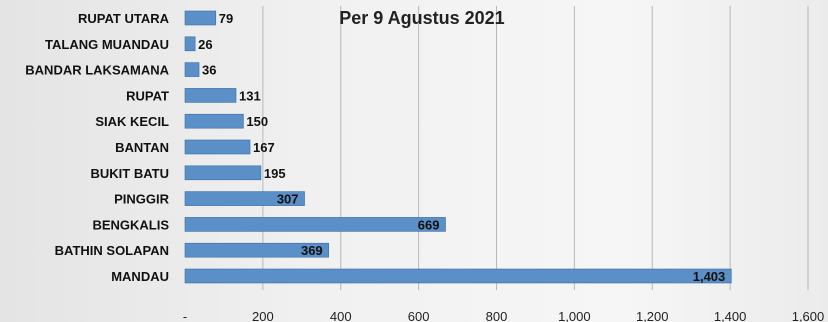 The image size is (828, 322). What do you see at coordinates (132, 121) in the screenshot?
I see `category-label: SIAK KECIL` at bounding box center [132, 121].